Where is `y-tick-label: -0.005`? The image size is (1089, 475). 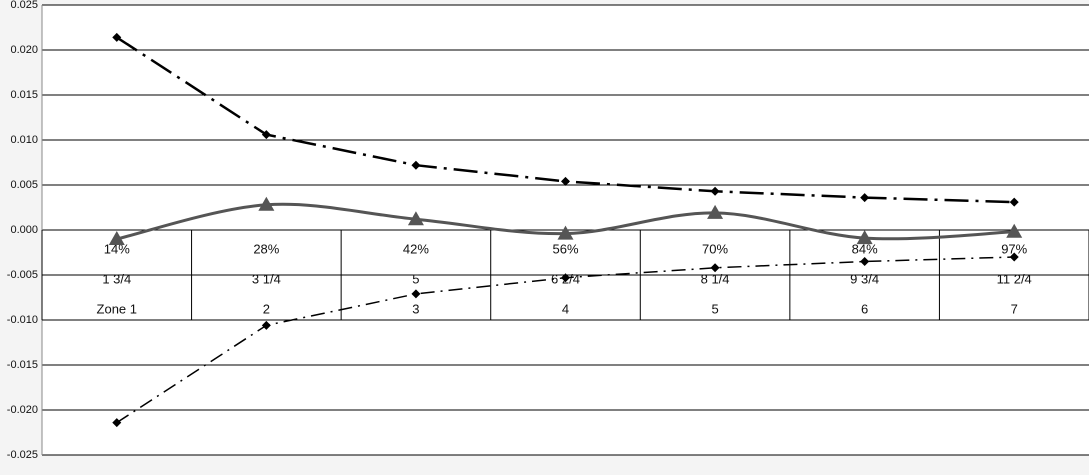 y-tick-label: -0.005 is located at coordinates (22, 275).